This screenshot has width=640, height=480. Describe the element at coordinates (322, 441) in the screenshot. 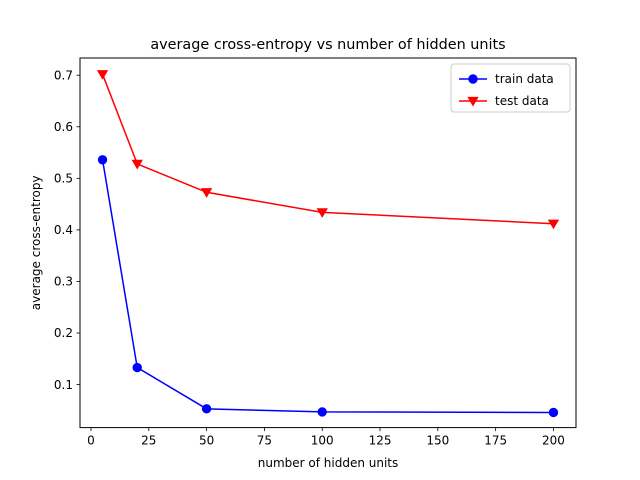

I see `x-tick-label: 100` at that location.